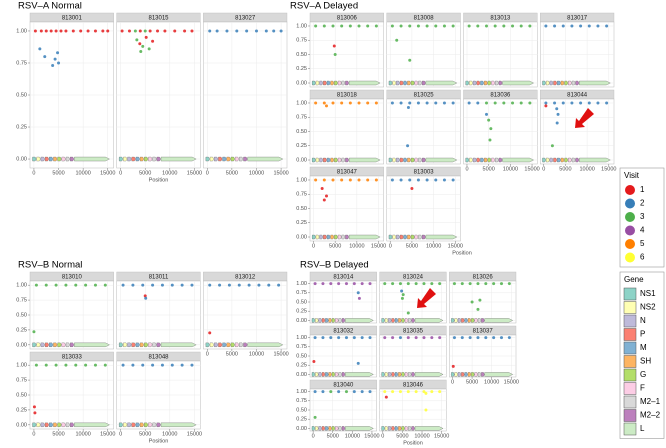  What do you see at coordinates (483, 277) in the screenshot?
I see `panel-title: 813026` at bounding box center [483, 277].